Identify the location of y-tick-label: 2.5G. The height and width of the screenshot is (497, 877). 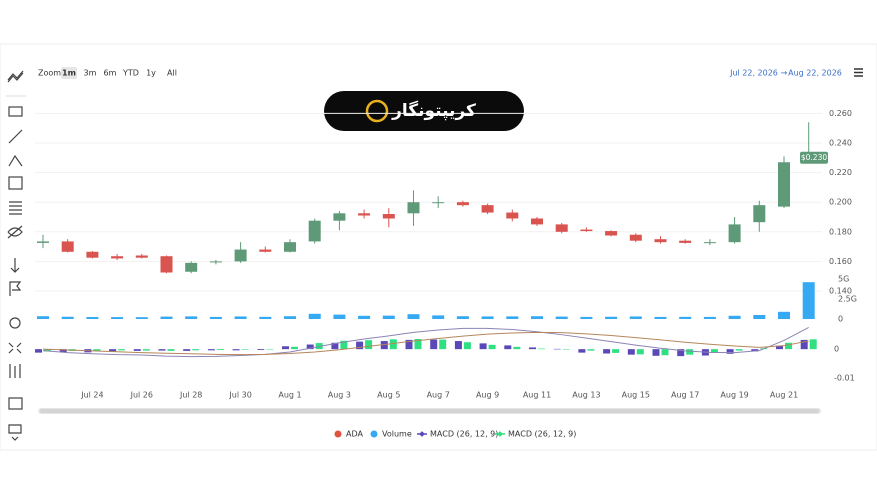
(847, 299).